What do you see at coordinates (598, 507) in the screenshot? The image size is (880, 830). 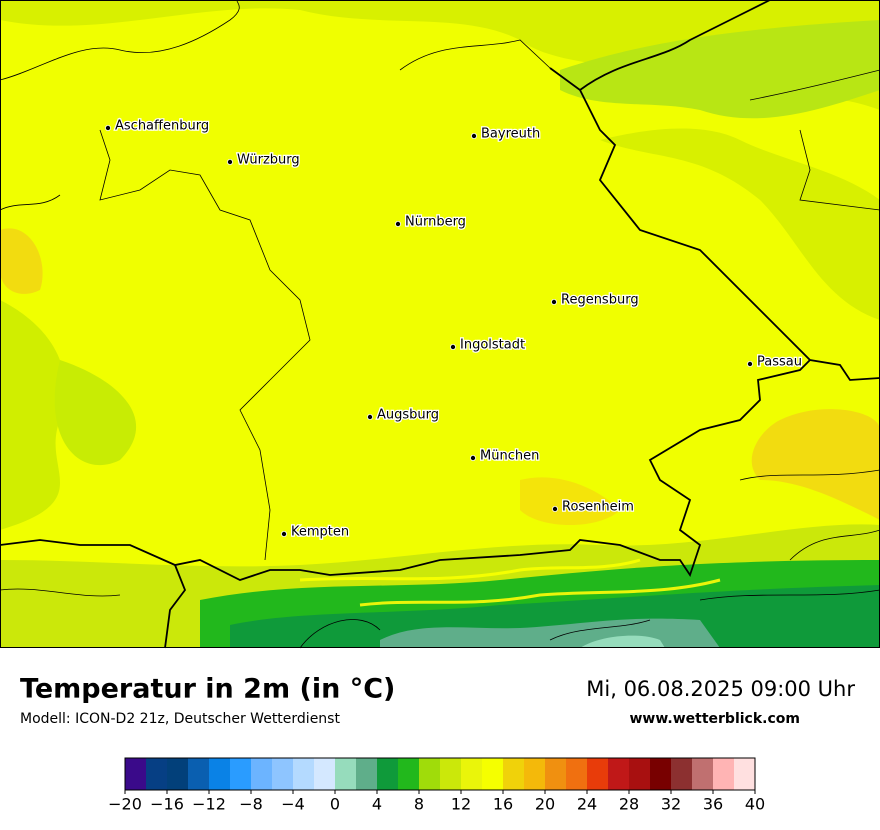 I see `city-label: Rosenheim` at bounding box center [598, 507].